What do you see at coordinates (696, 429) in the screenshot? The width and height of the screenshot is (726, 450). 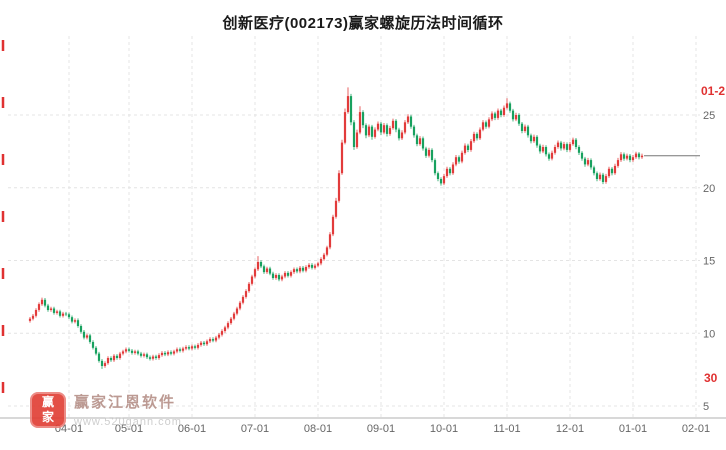 I see `svg-text: 02-01` at bounding box center [696, 429].